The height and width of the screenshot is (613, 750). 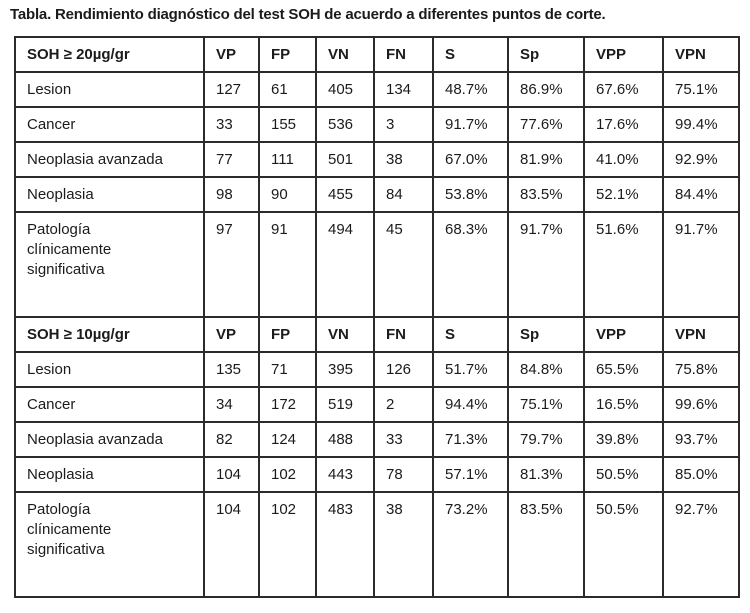 What do you see at coordinates (403, 404) in the screenshot?
I see `cell-fn: 2` at bounding box center [403, 404].